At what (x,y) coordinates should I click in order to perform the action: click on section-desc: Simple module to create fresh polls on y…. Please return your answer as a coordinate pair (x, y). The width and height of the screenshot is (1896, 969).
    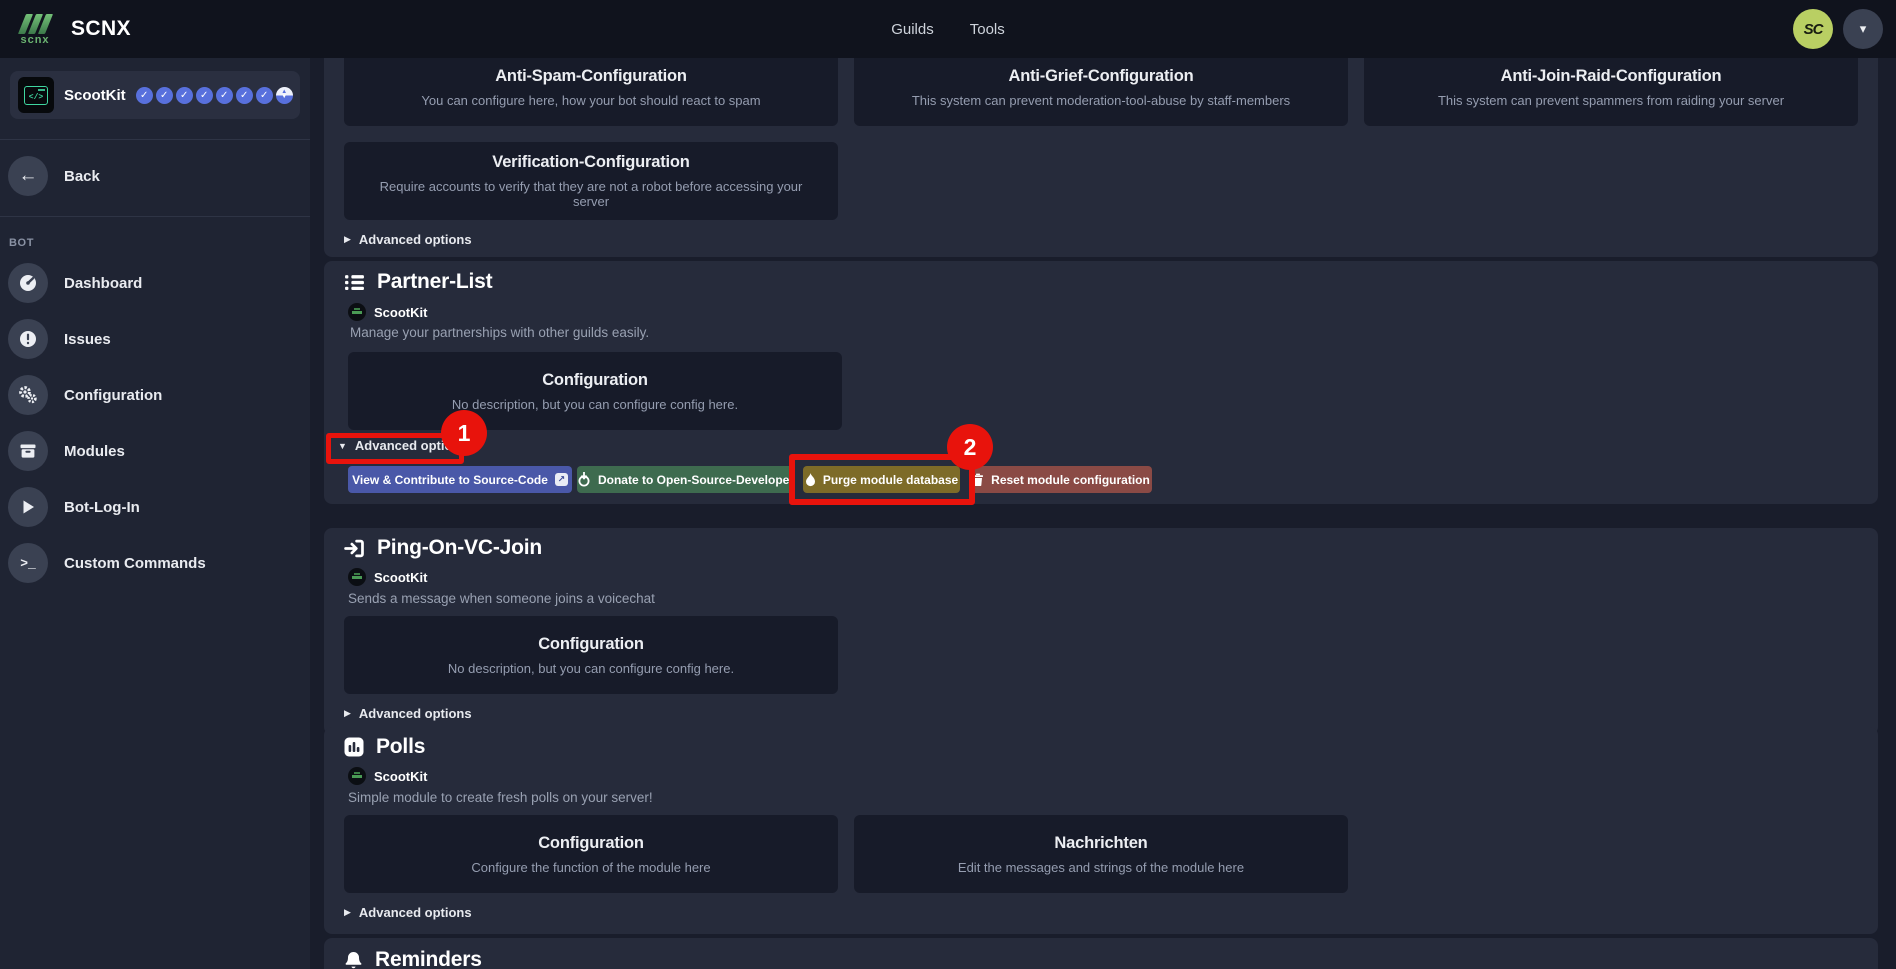
    Looking at the image, I should click on (500, 797).